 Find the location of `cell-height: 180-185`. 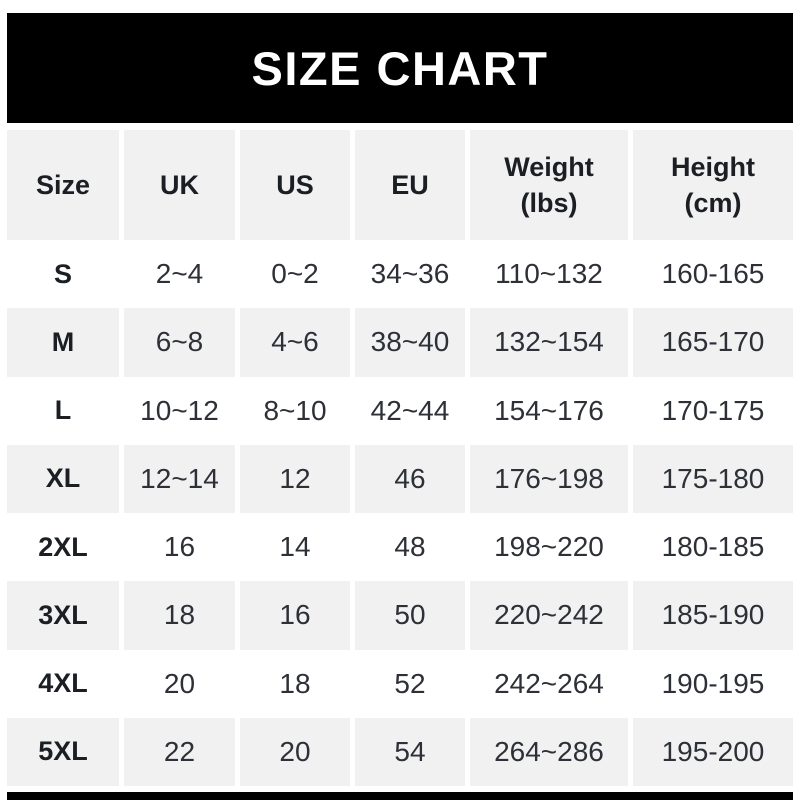

cell-height: 180-185 is located at coordinates (713, 547).